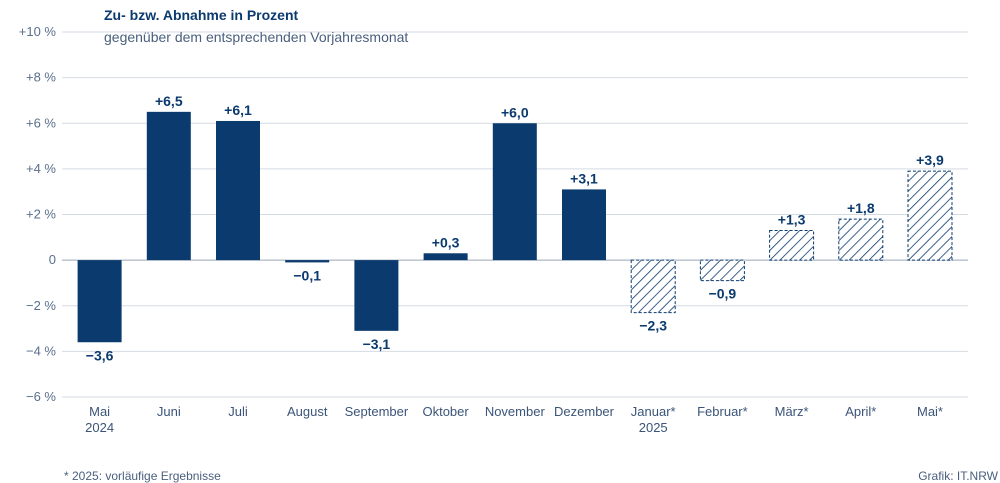 This screenshot has width=1000, height=483. I want to click on x-category-label: Februar*, so click(722, 411).